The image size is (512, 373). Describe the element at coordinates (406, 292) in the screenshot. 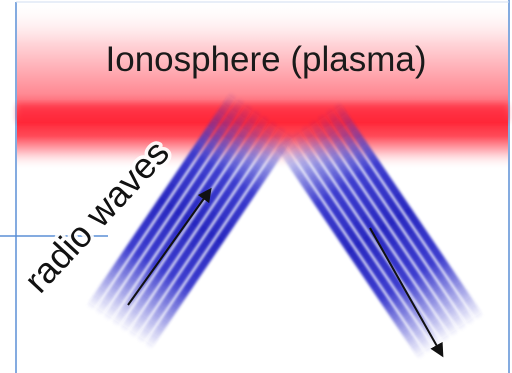

I see `reflected-arrow` at that location.